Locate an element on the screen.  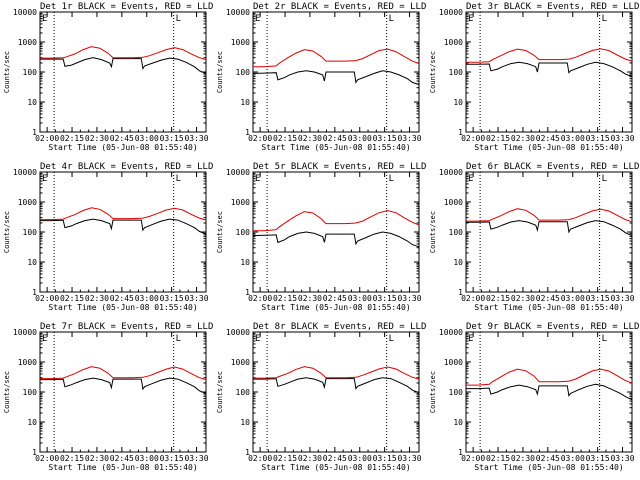
x-tick-label: 02:45 is located at coordinates (335, 138).